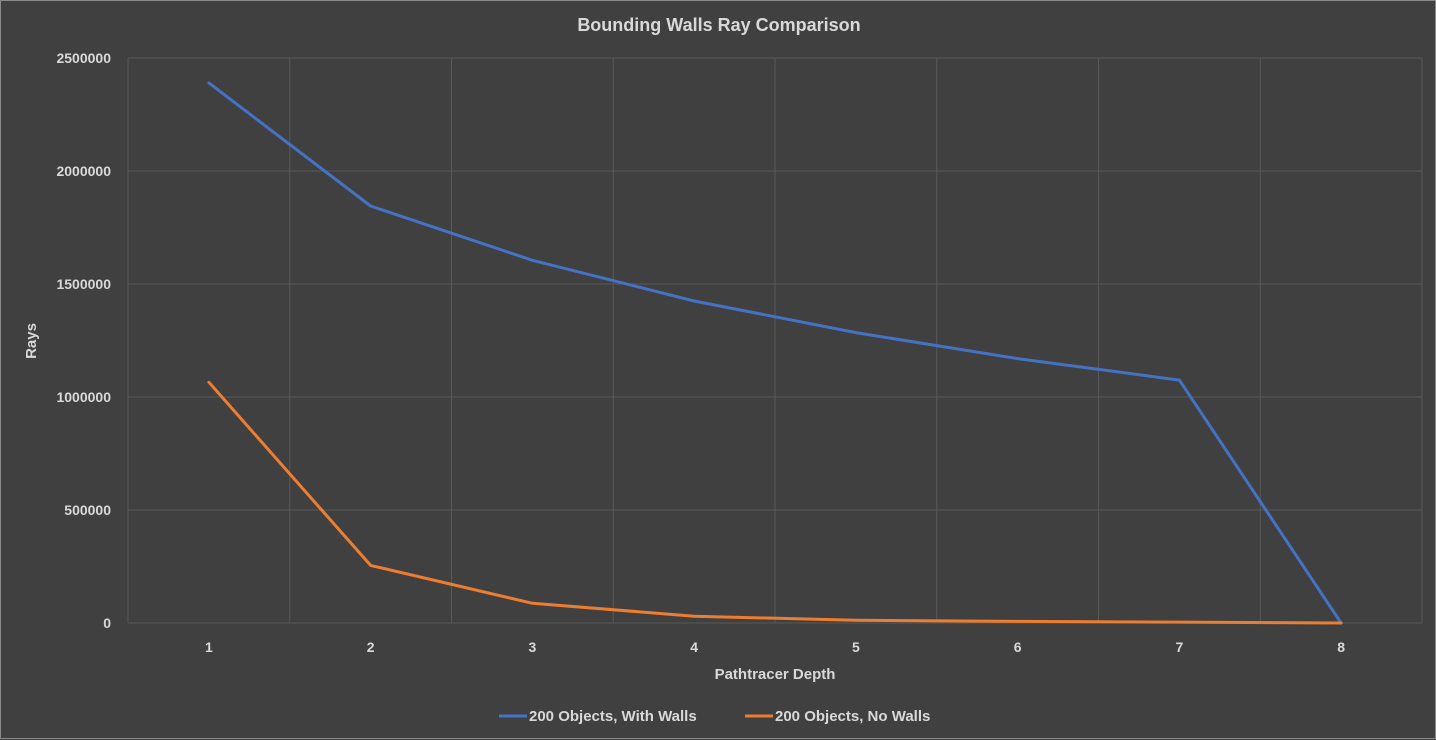  What do you see at coordinates (87, 510) in the screenshot?
I see `y-tick-label: 500000` at bounding box center [87, 510].